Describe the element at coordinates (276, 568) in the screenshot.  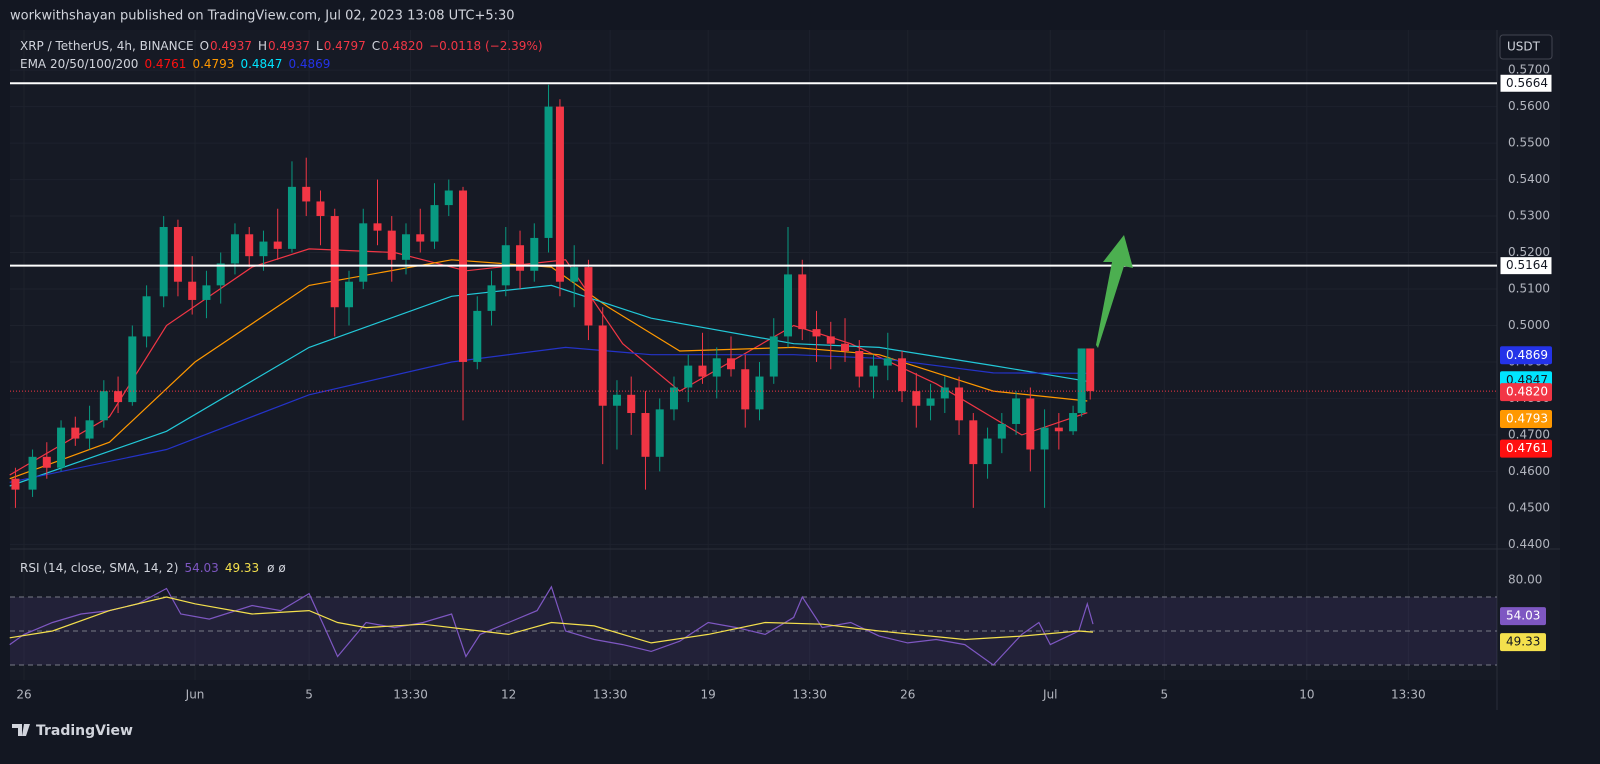
I see `rsi-tail: ø ø` at that location.